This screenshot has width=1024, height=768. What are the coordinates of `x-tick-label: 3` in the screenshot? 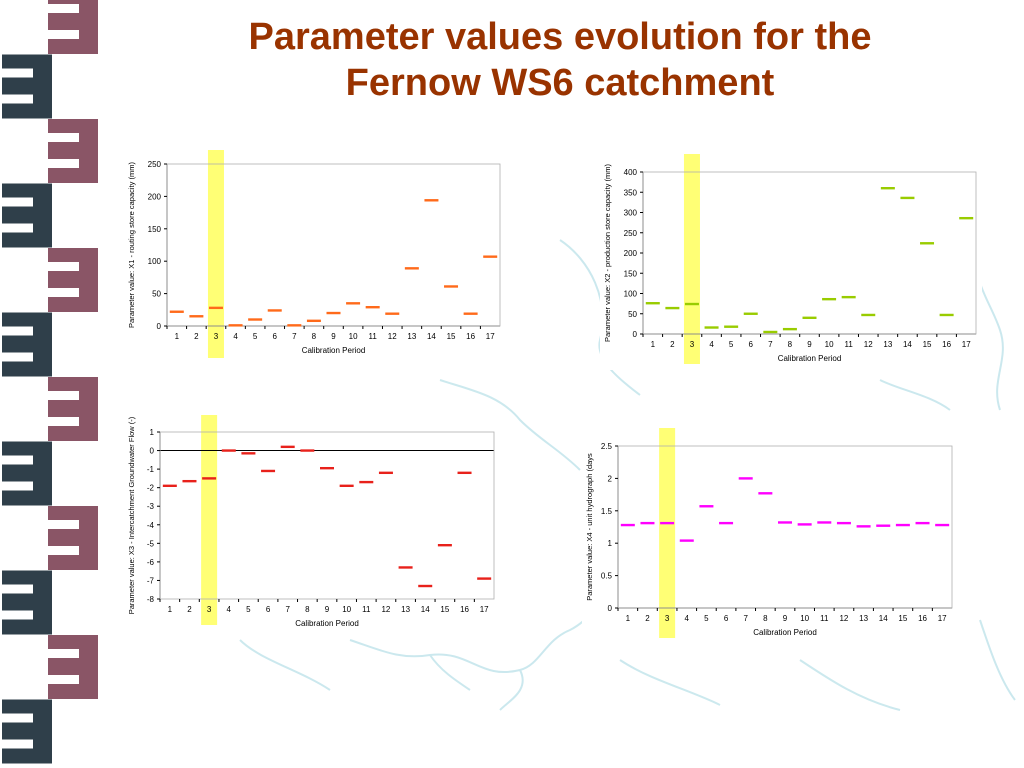 It's located at (216, 336).